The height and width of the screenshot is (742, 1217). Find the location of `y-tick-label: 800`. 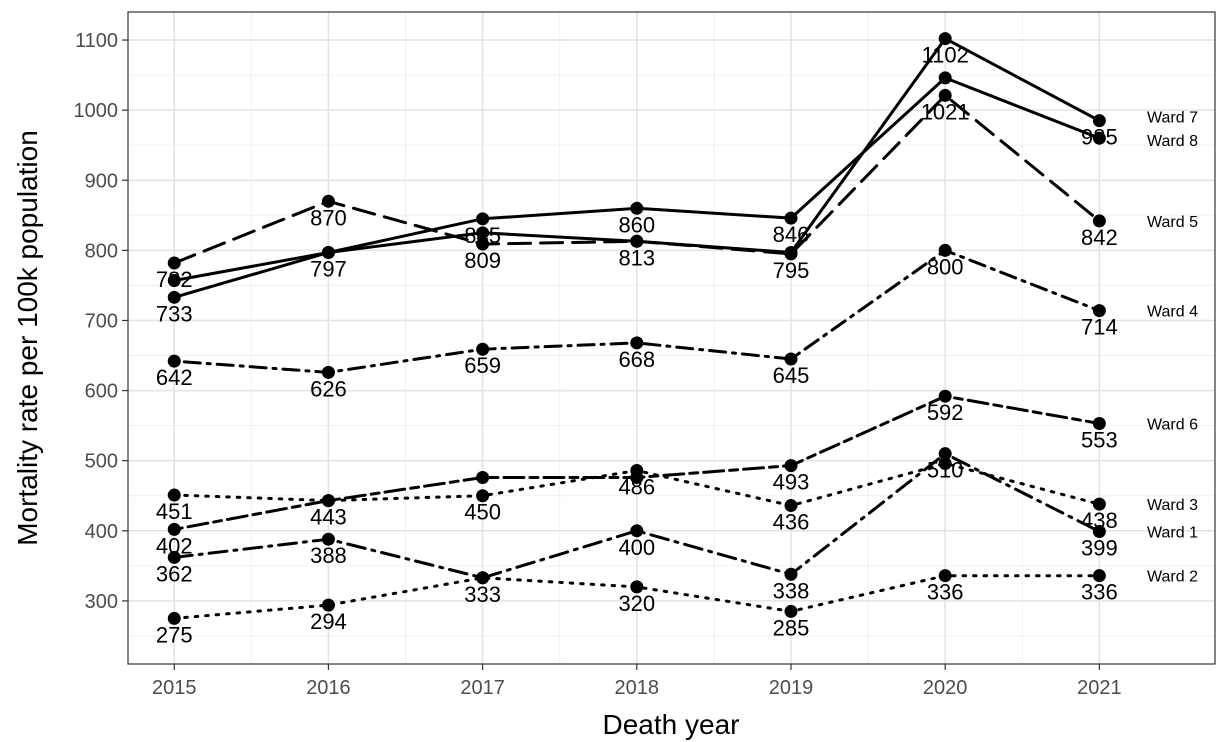

y-tick-label: 800 is located at coordinates (101, 251).